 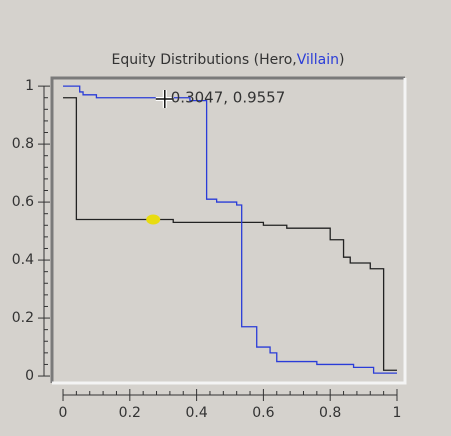 I want to click on x-tick-label: 0.6, so click(x=263, y=413).